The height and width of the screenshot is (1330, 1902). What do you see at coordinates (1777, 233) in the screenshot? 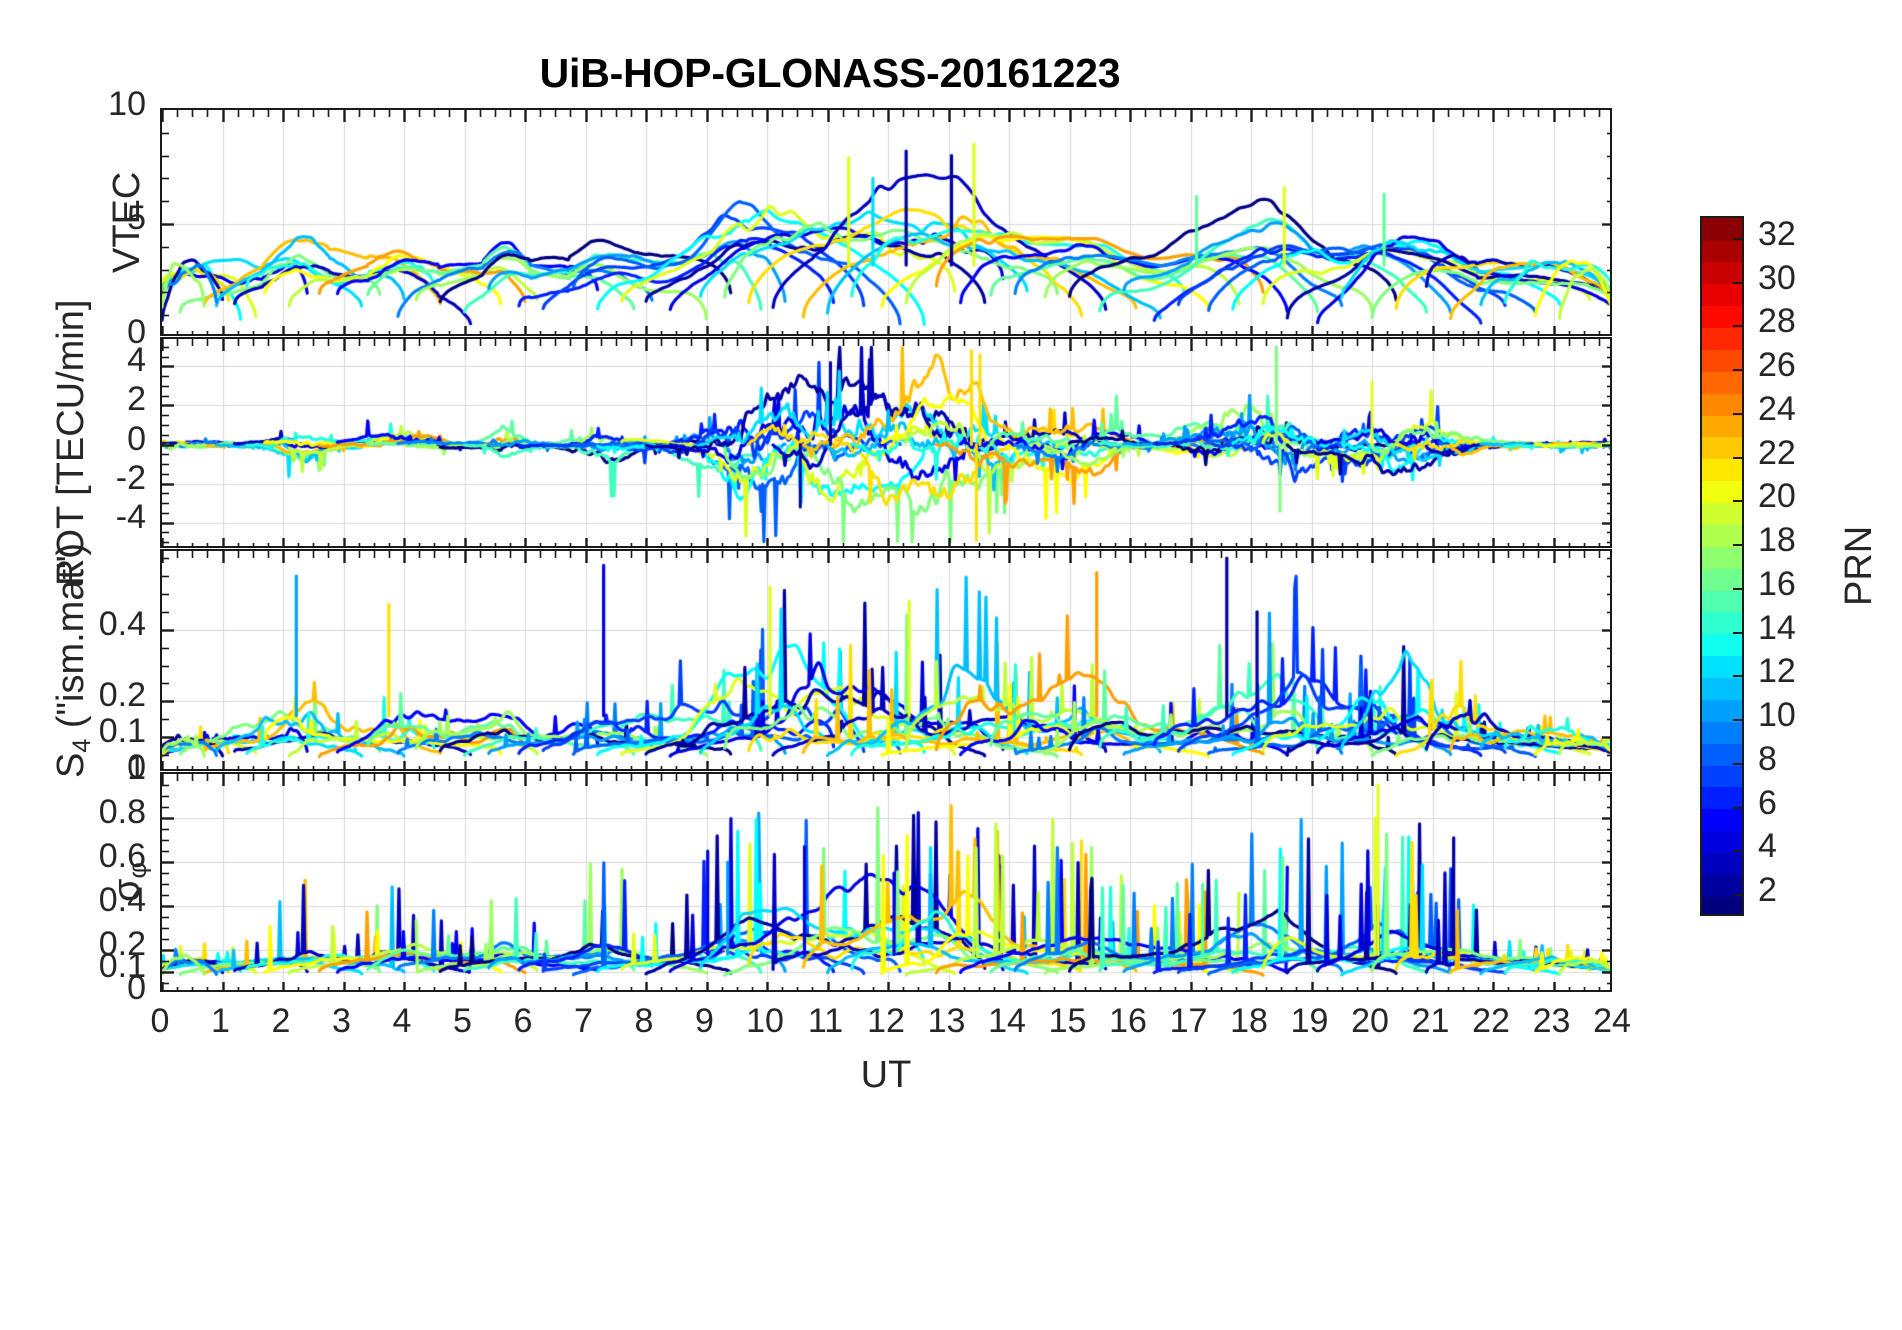
I see `colorbar-tick-label-15: 32` at bounding box center [1777, 233].